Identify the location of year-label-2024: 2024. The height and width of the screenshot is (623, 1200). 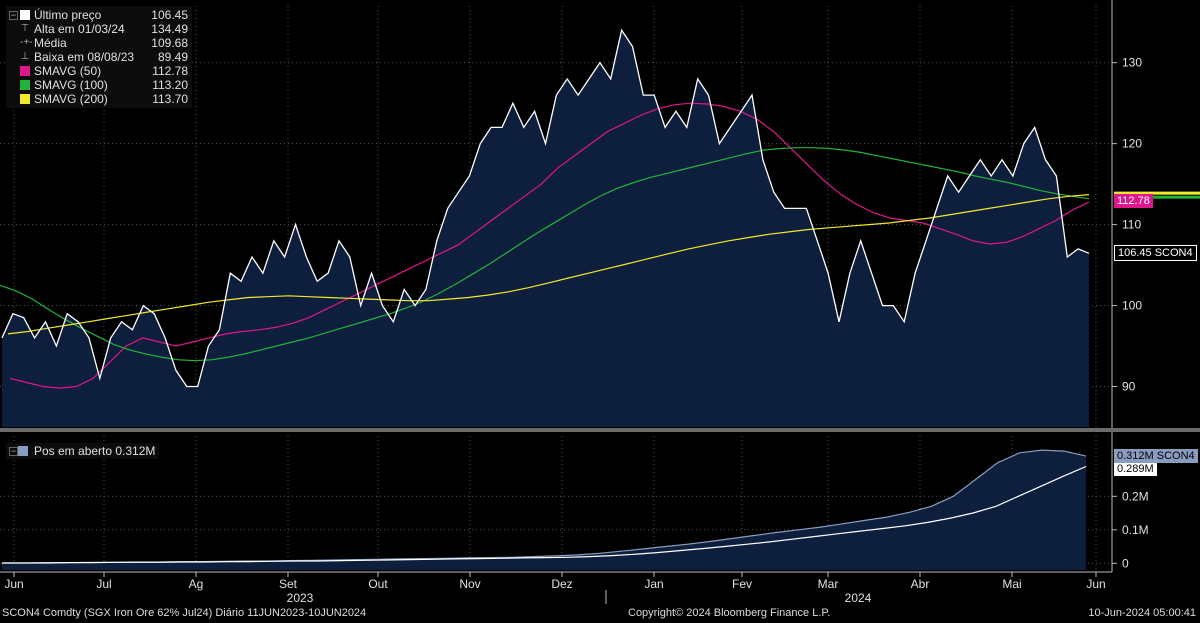
(858, 598).